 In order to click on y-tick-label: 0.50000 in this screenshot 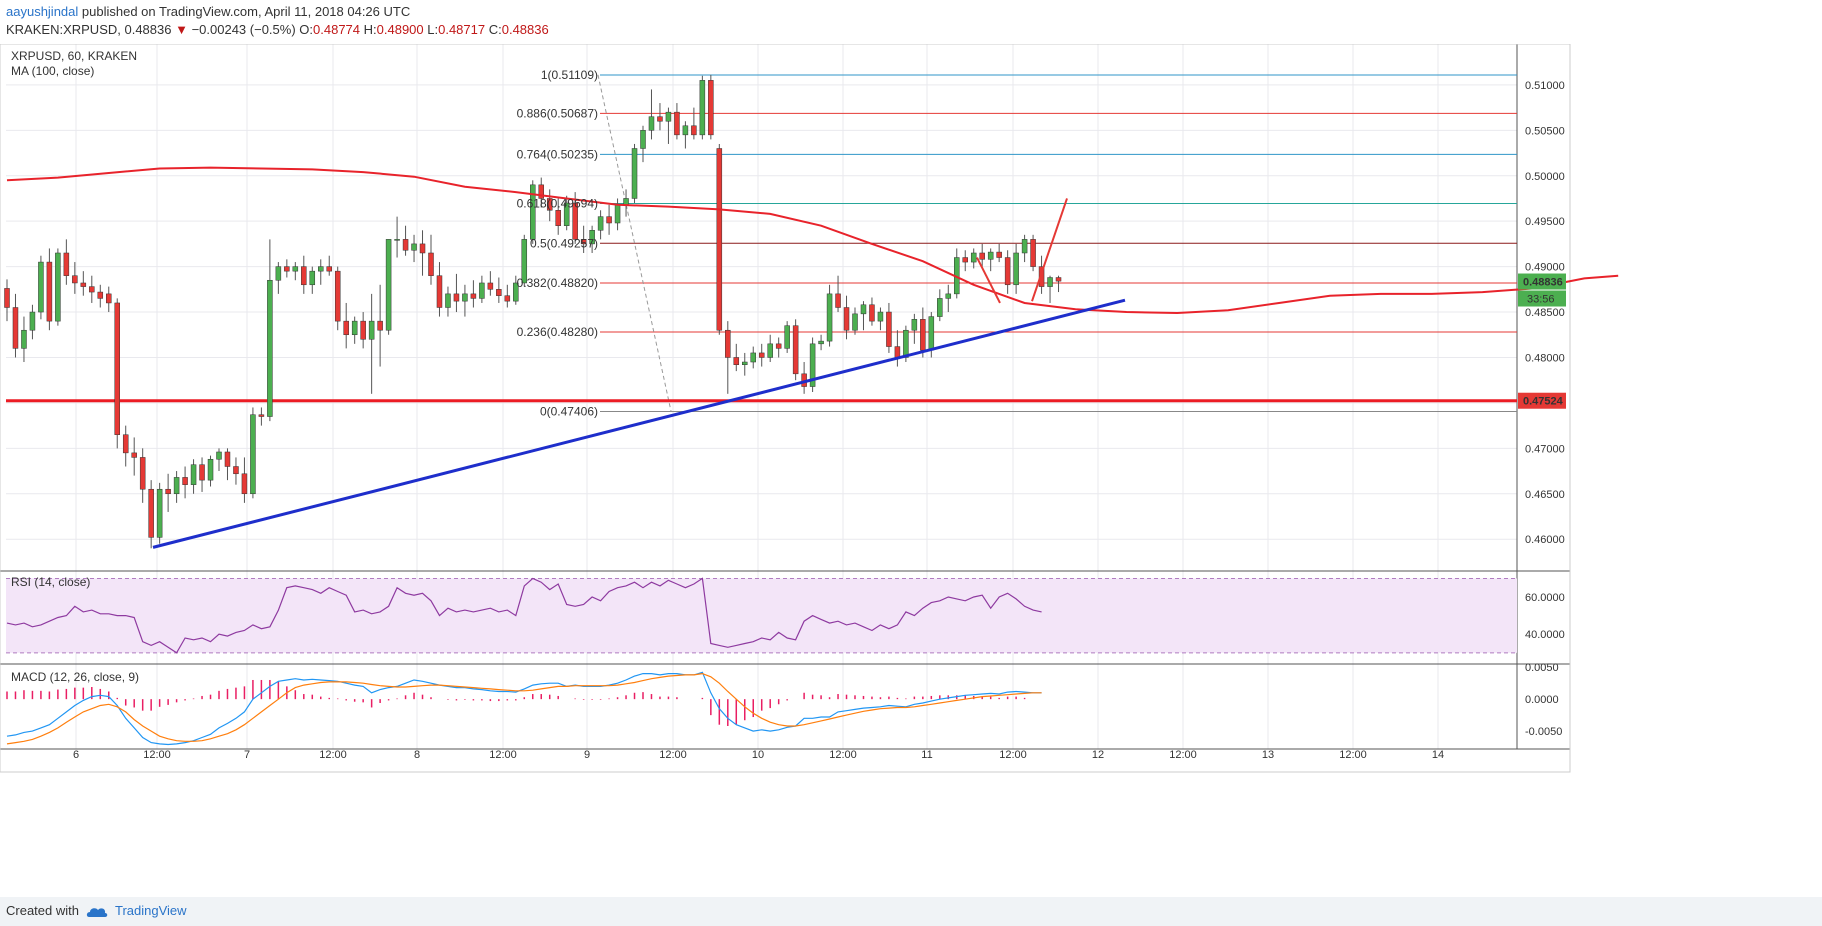, I will do `click(1545, 177)`.